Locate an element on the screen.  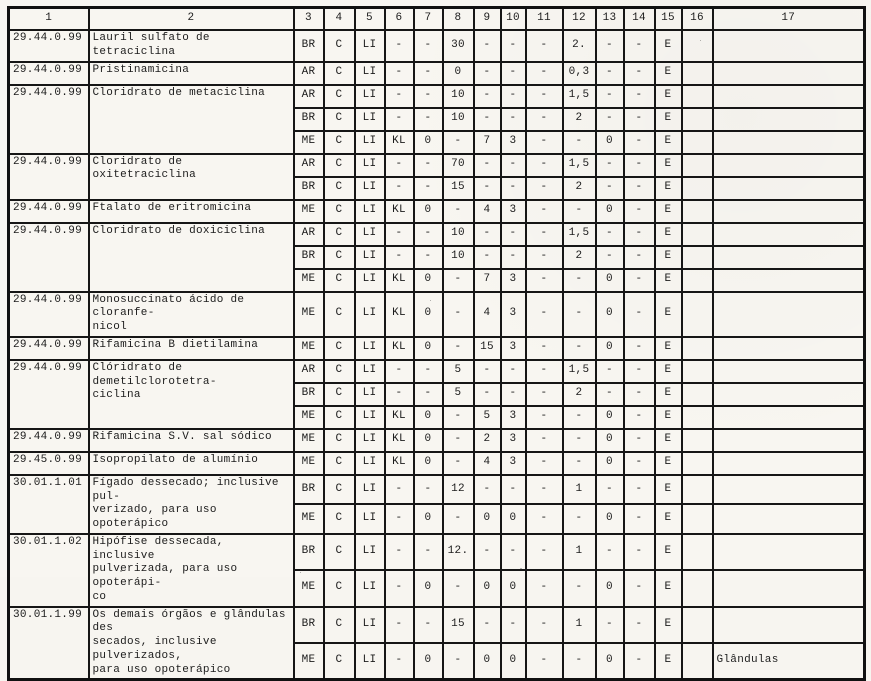
header-cell-col-15: 15 is located at coordinates (668, 18).